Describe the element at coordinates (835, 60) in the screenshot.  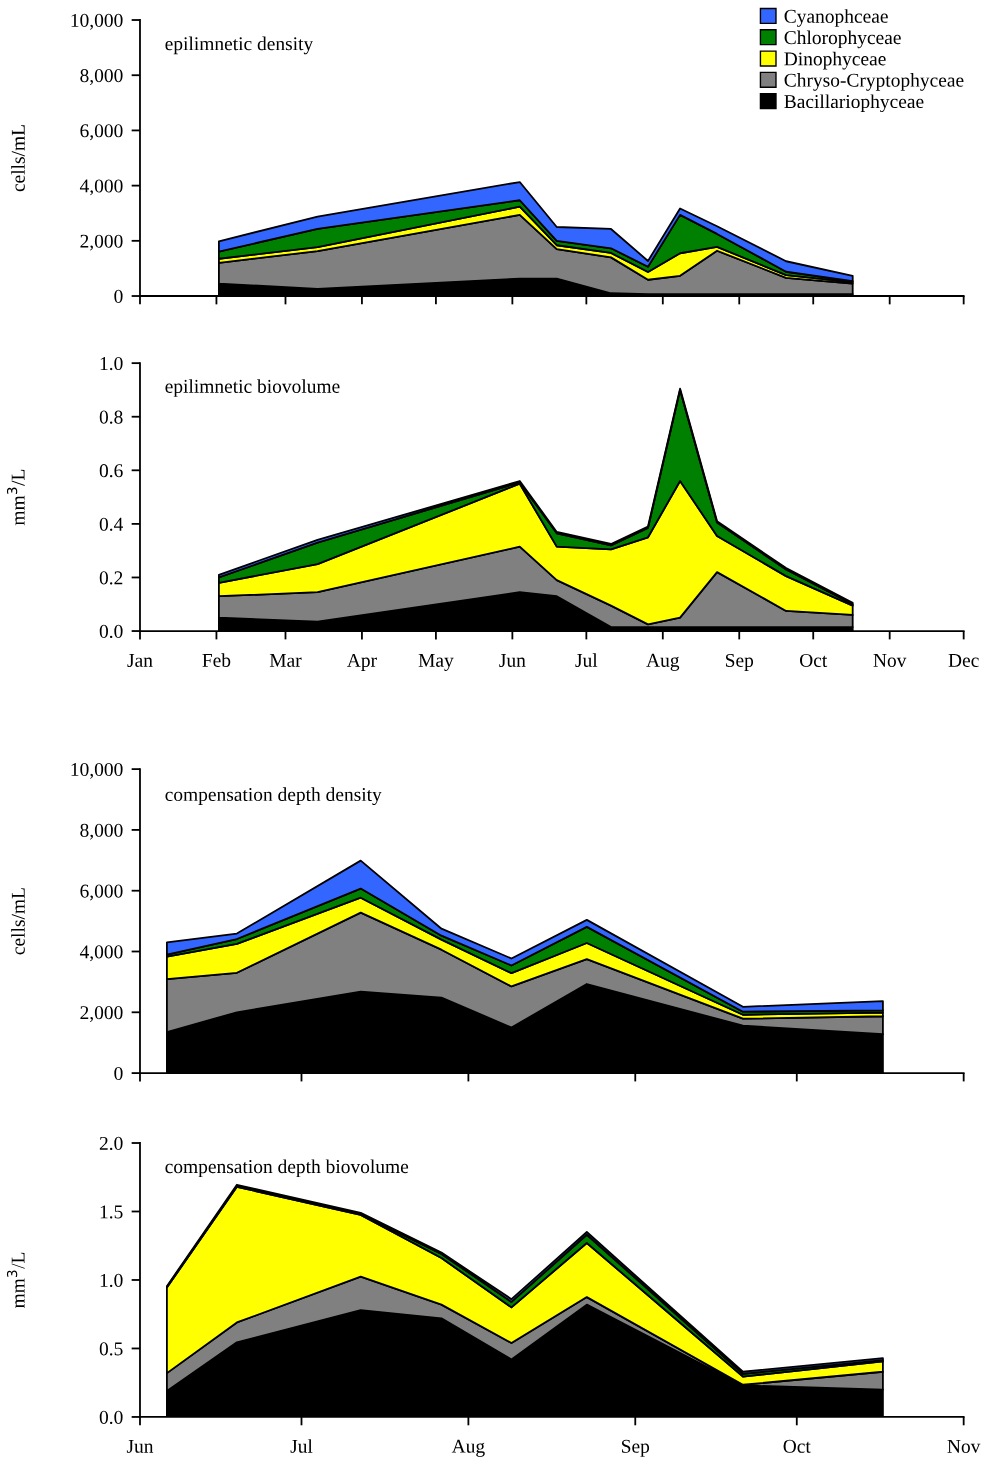
I see `legend-label: Dinophyceae` at that location.